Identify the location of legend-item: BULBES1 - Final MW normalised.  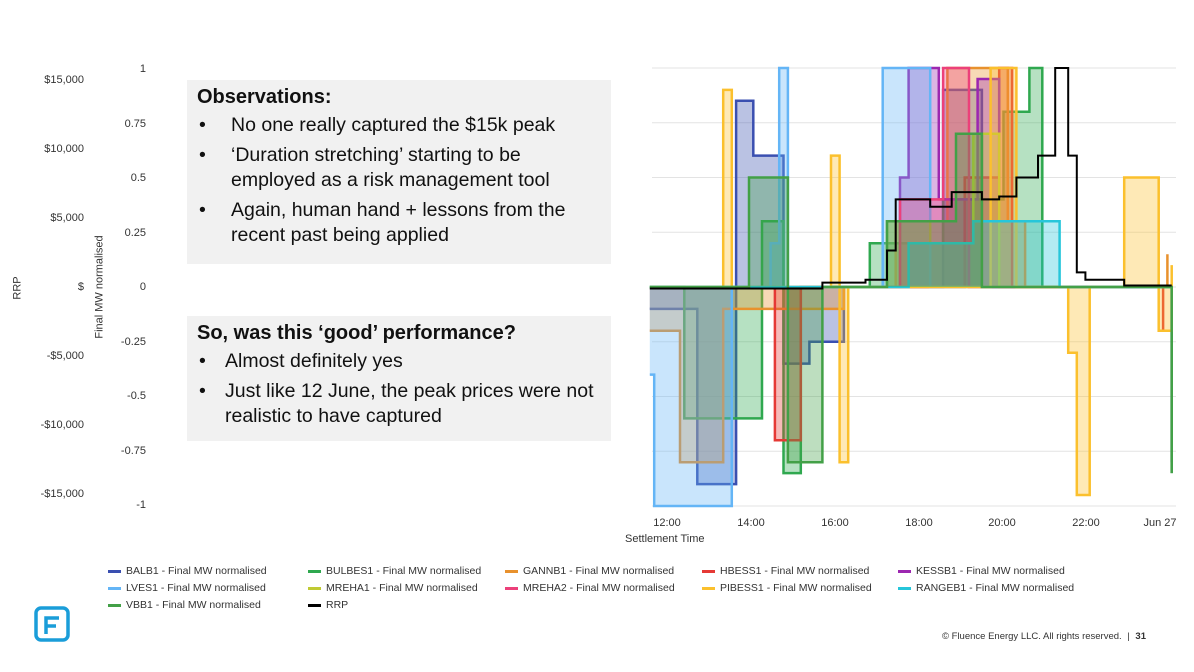
(394, 571).